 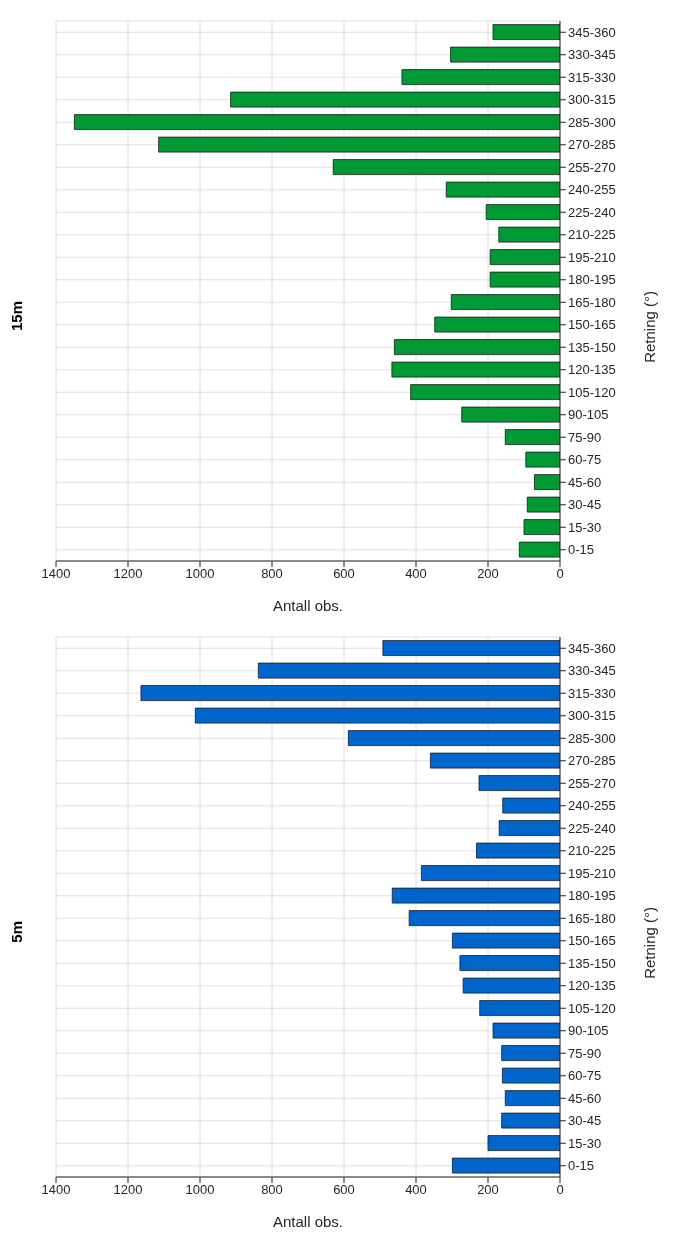 I want to click on text: 15m, so click(x=17, y=316).